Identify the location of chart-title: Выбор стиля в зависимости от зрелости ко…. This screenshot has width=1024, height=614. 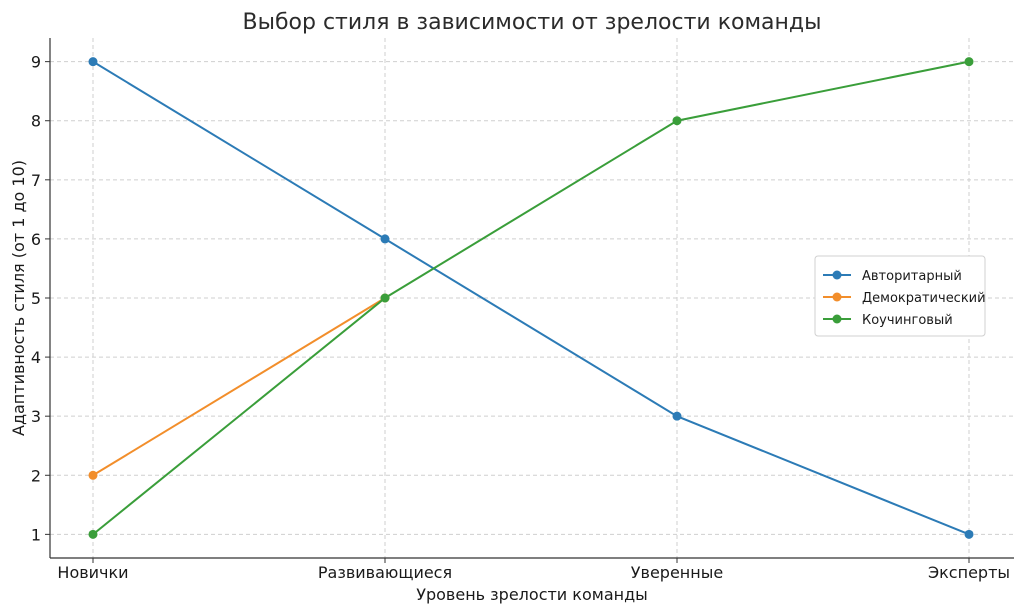
(532, 22).